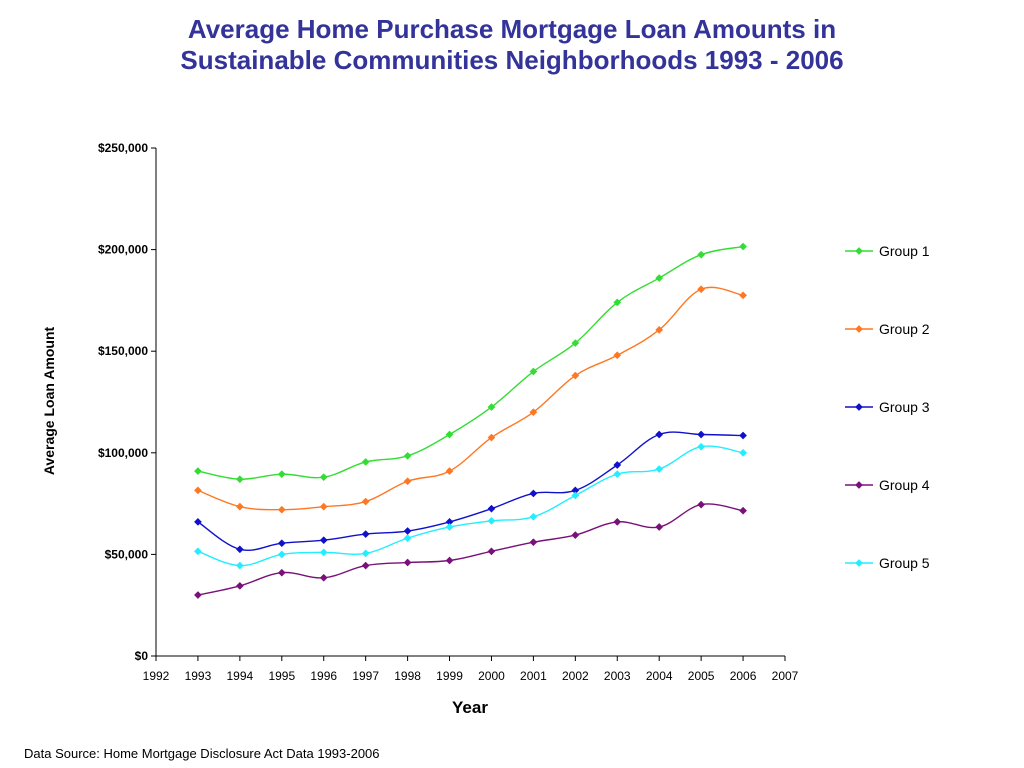  I want to click on x-axis-title: Year, so click(470, 707).